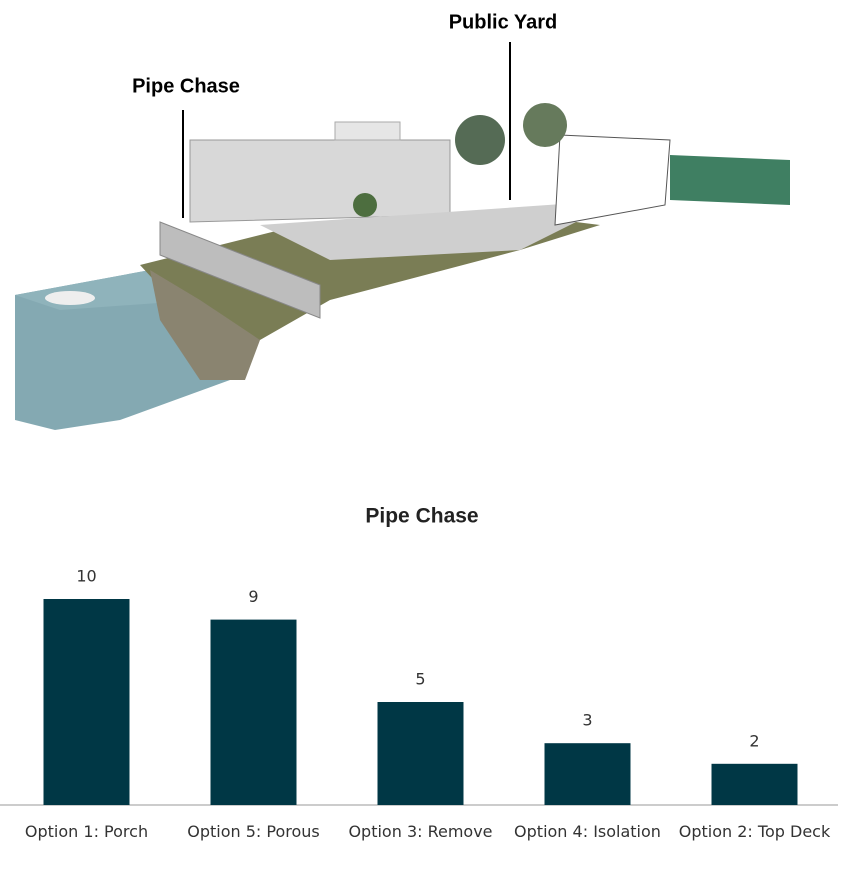 The height and width of the screenshot is (871, 844). Describe the element at coordinates (754, 740) in the screenshot. I see `value-label: 2` at that location.